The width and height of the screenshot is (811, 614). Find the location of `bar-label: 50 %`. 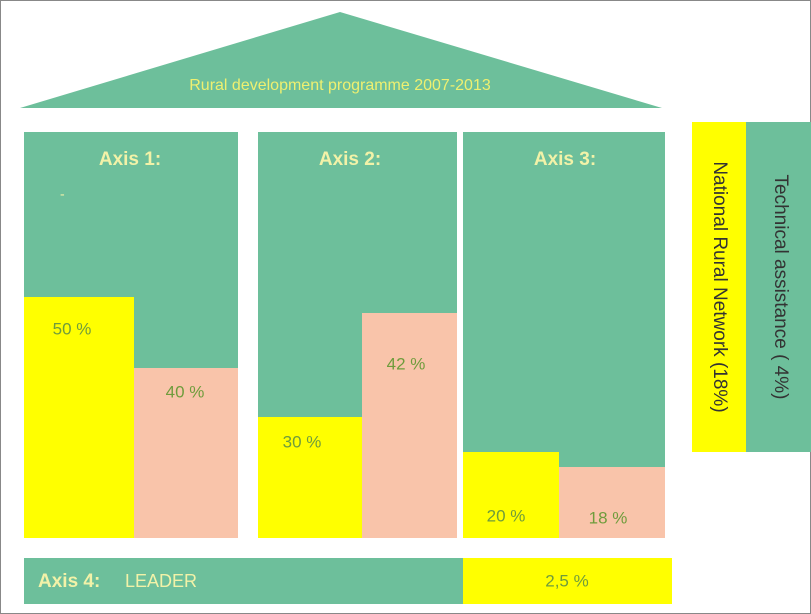

bar-label: 50 % is located at coordinates (72, 328).